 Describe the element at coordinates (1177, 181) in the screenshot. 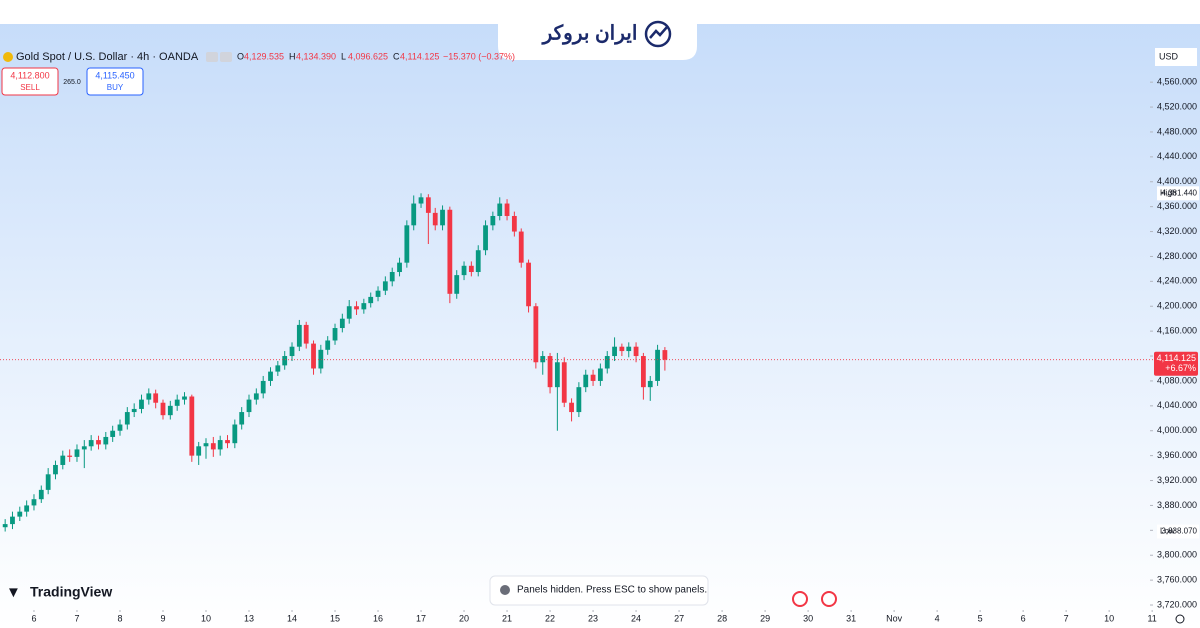

I see `y-tick-label: 4,400.000` at that location.